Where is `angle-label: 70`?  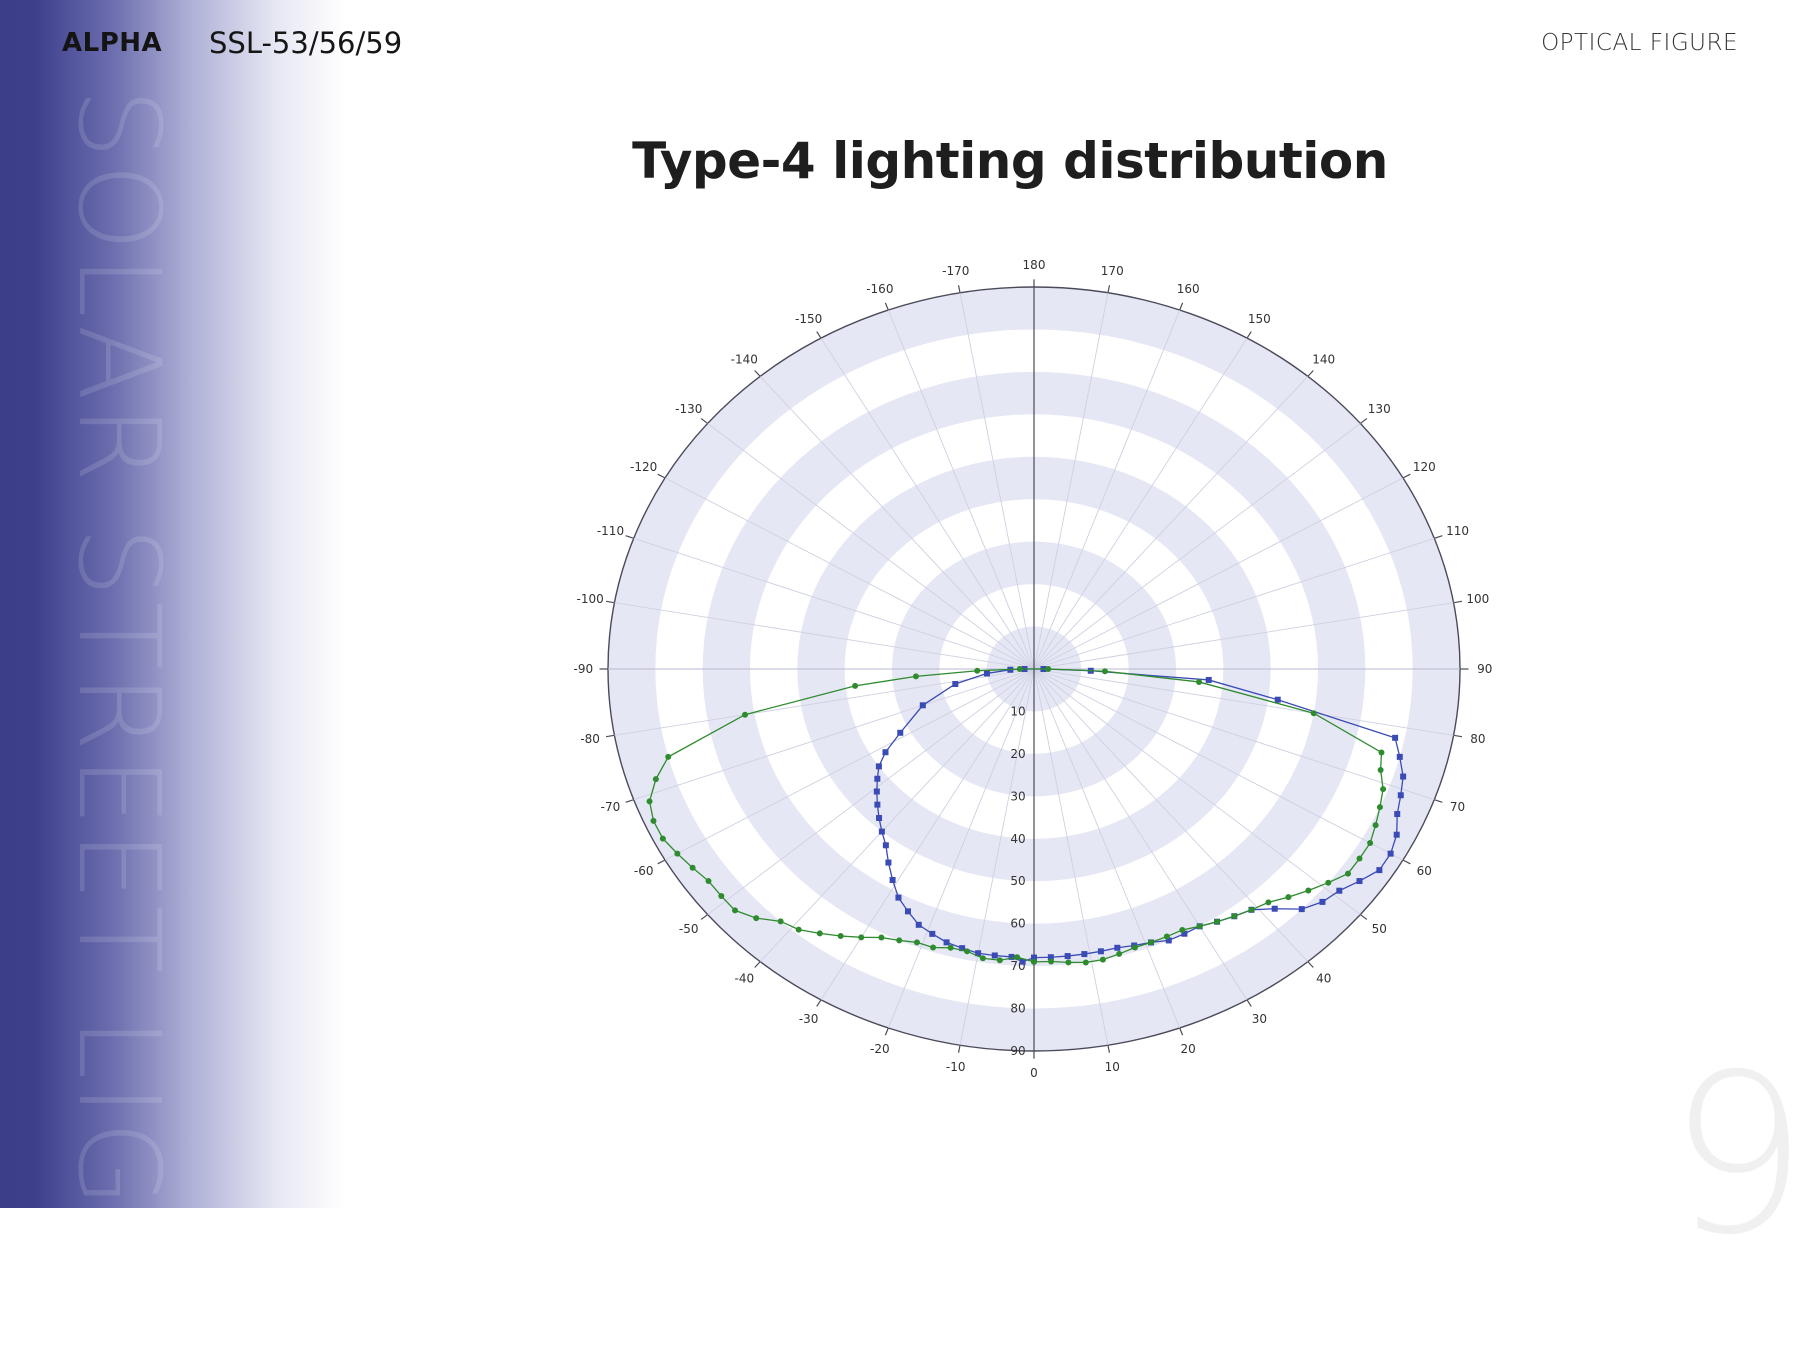
angle-label: 70 is located at coordinates (1457, 807).